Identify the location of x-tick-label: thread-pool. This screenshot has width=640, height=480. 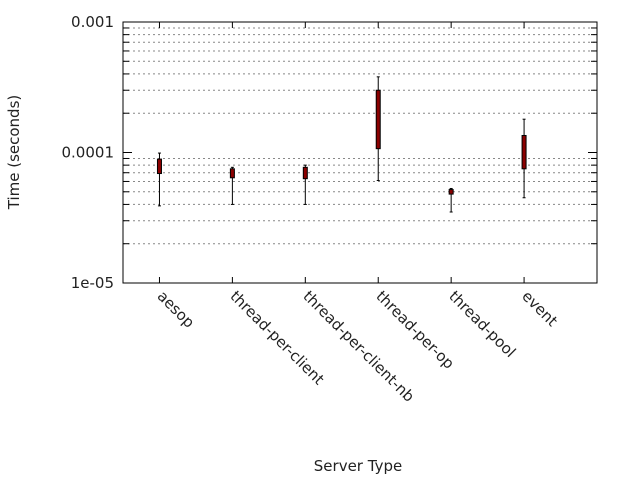
(482, 324).